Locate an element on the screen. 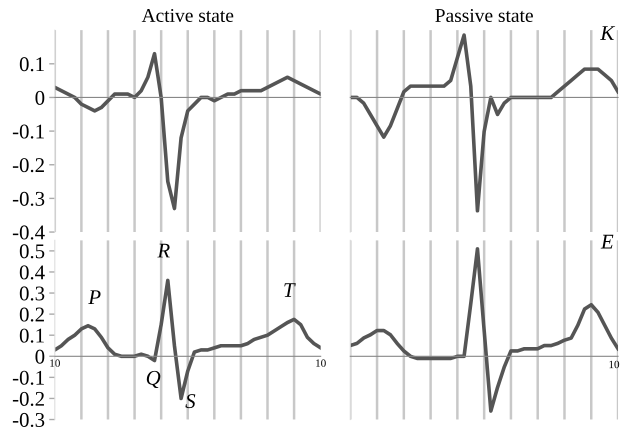 The height and width of the screenshot is (437, 630). y-tick-label: -0.4 is located at coordinates (28, 232).